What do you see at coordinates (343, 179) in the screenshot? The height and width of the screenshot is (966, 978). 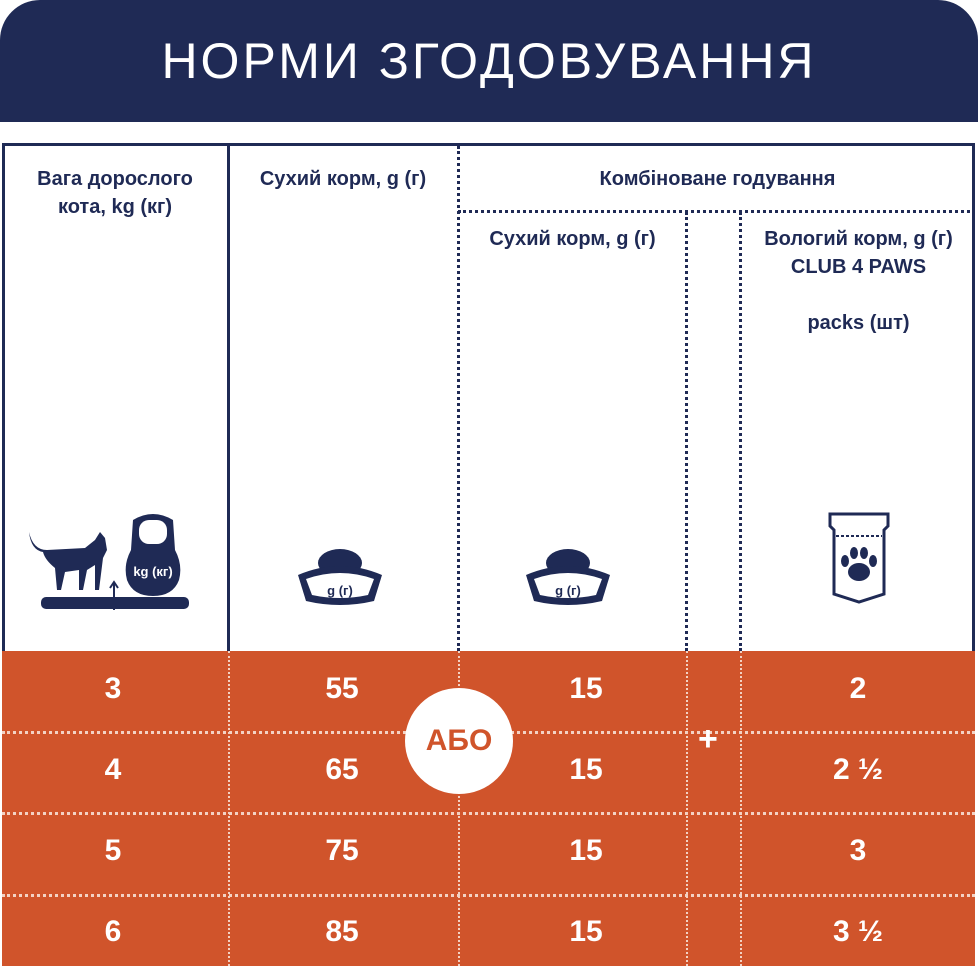 I see `header-dry: Сухий корм, g (г)` at bounding box center [343, 179].